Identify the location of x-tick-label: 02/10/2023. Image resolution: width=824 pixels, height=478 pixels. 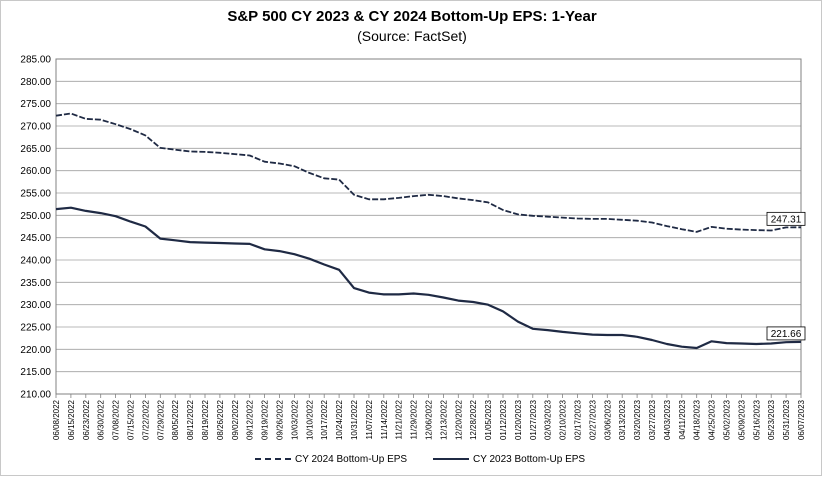
(563, 419).